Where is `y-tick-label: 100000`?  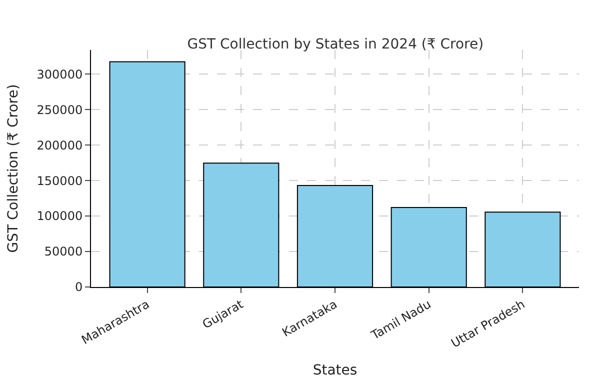 y-tick-label: 100000 is located at coordinates (59, 216).